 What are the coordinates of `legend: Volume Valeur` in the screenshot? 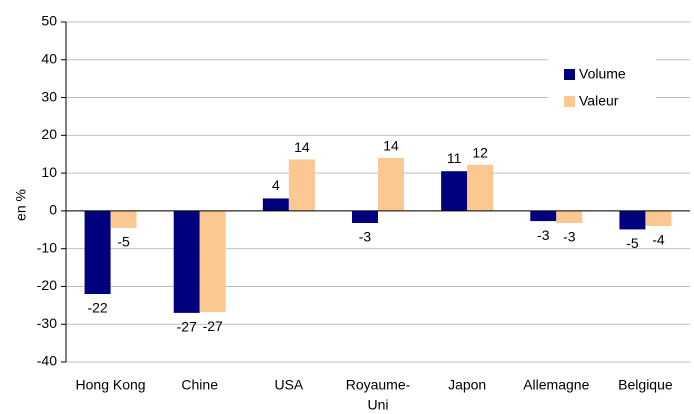 It's located at (602, 83).